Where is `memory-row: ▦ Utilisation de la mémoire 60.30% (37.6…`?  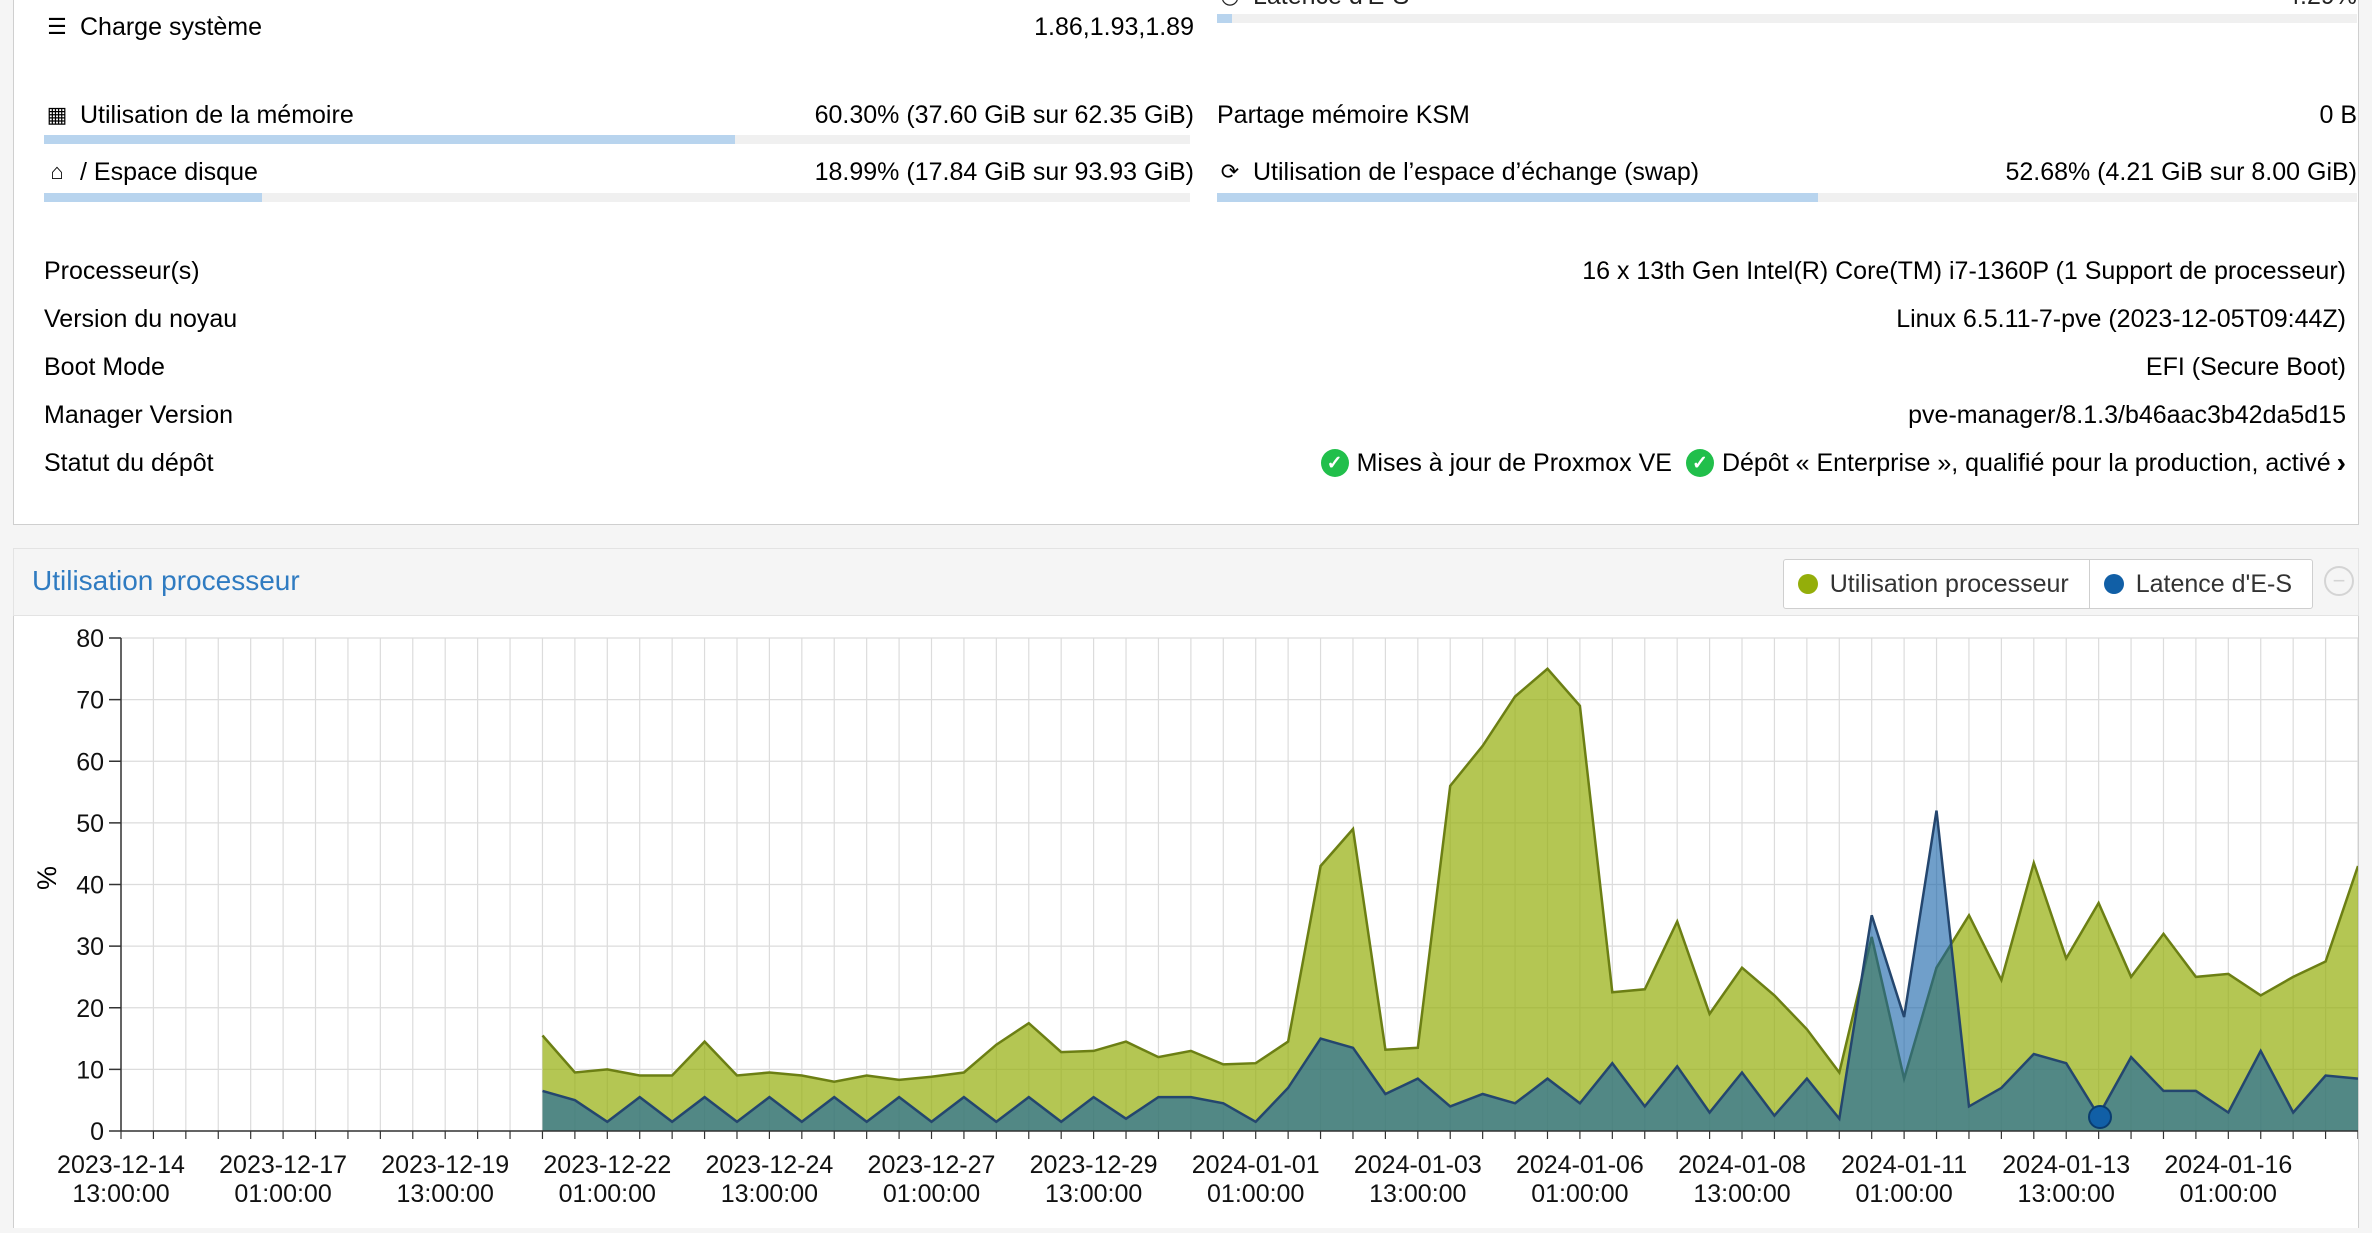 memory-row: ▦ Utilisation de la mémoire 60.30% (37.6… is located at coordinates (619, 115).